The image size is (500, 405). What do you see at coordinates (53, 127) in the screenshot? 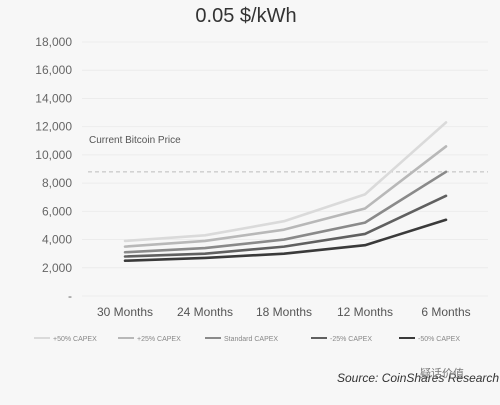
I see `y-tick-label: 12,000` at bounding box center [53, 127].